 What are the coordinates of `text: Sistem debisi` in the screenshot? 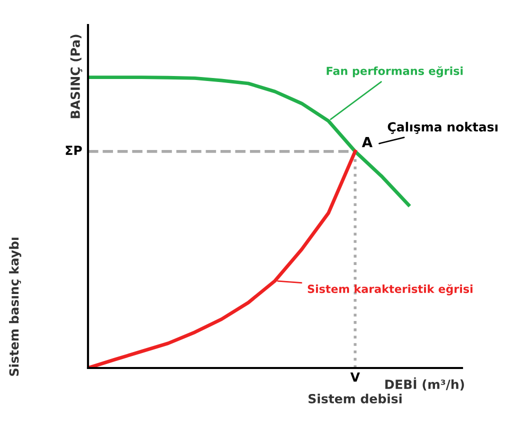 It's located at (355, 399).